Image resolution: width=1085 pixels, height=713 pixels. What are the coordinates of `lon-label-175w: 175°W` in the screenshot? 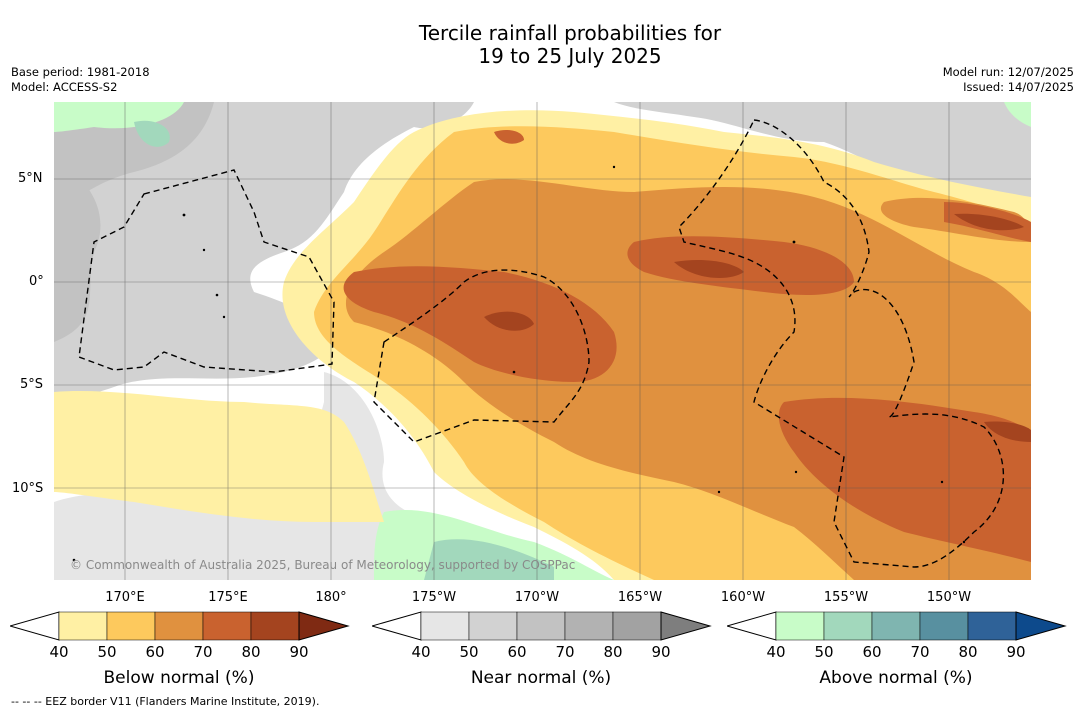 It's located at (434, 597).